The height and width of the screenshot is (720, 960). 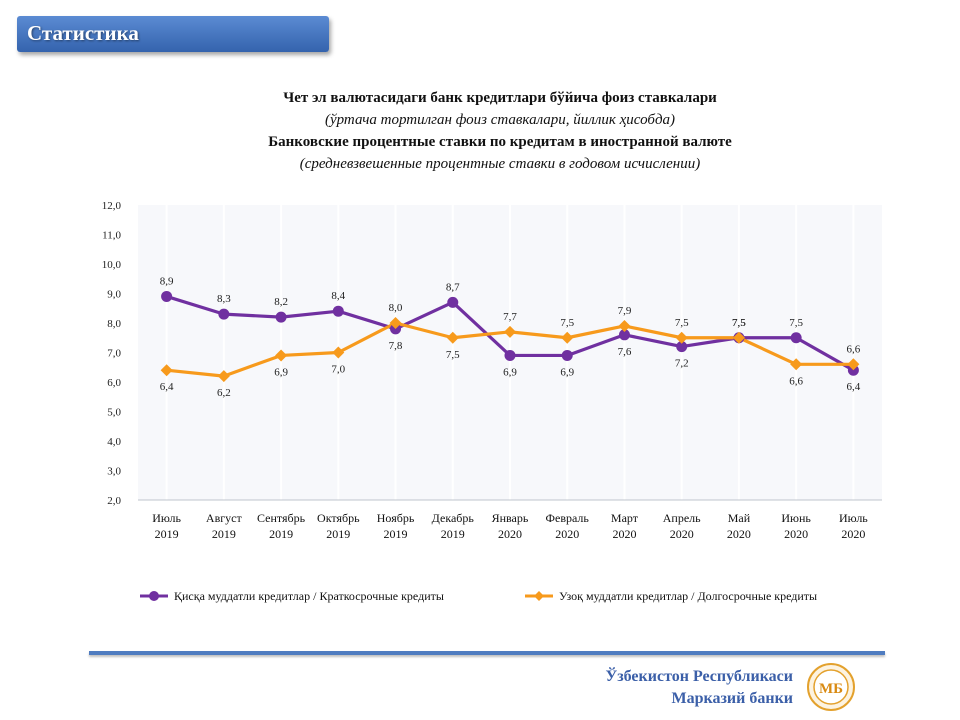 I want to click on y-tick-label: 3,0, so click(x=114, y=472).